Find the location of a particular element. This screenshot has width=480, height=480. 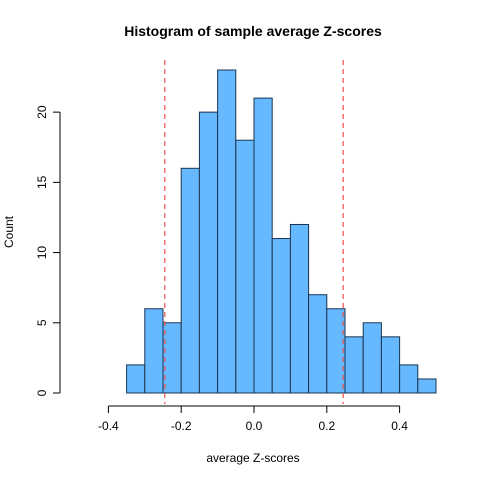

x-tick-label-3: 0.2 is located at coordinates (326, 426).